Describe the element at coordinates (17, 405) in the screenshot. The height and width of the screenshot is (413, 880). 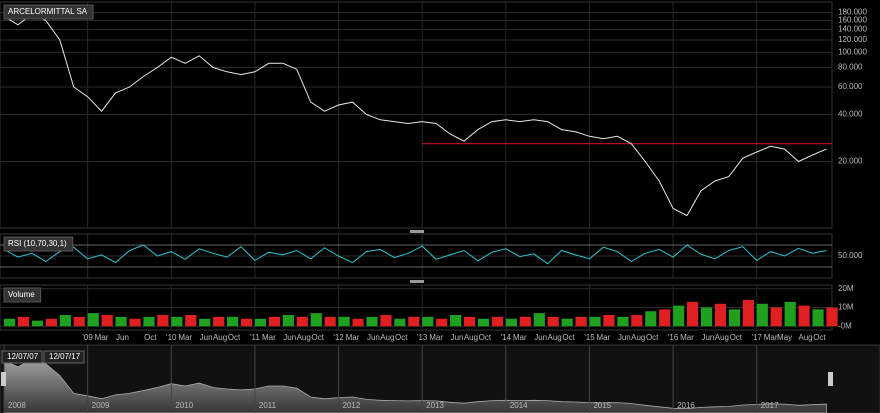
I see `navigator-year: 2008` at that location.